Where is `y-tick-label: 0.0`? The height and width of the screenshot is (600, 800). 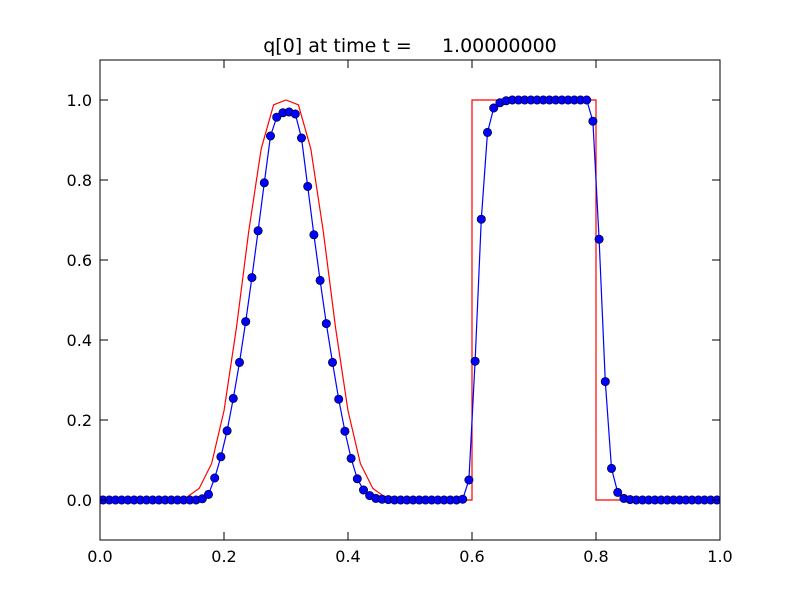
y-tick-label: 0.0 is located at coordinates (79, 500).